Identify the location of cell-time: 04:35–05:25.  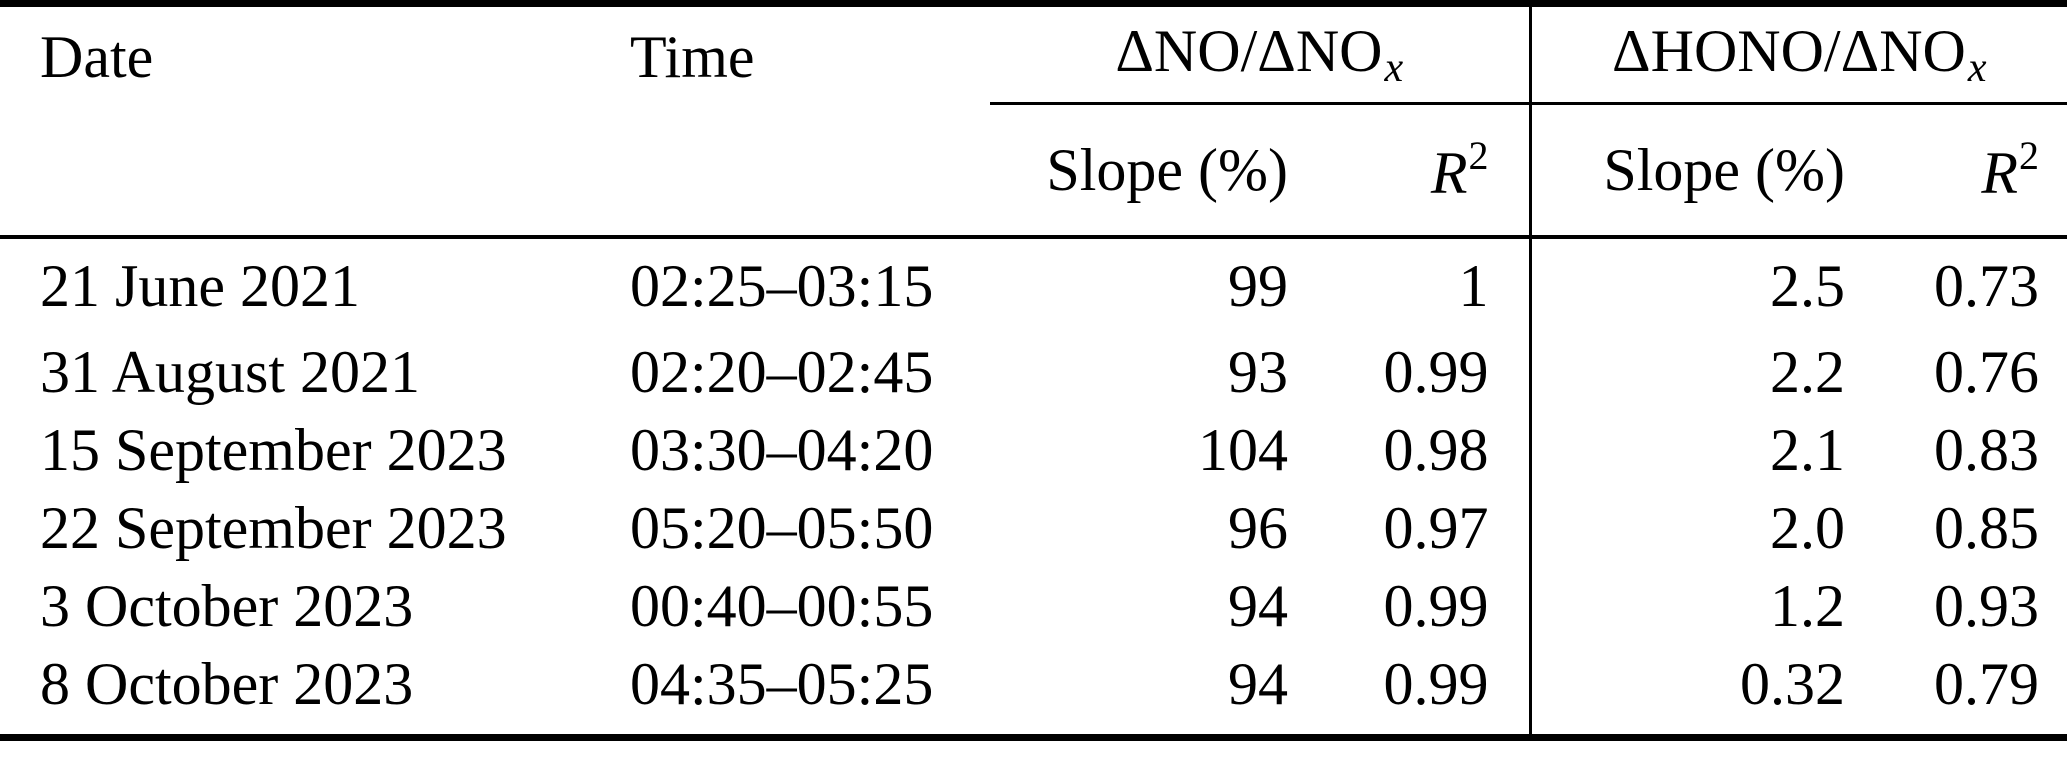
(782, 683).